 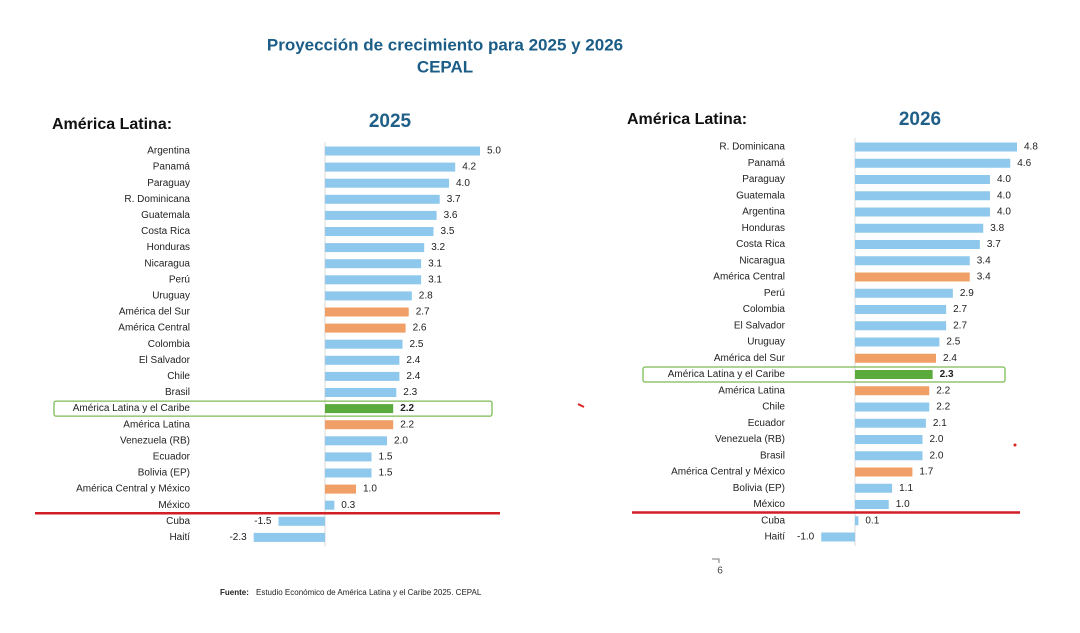 What do you see at coordinates (1024, 163) in the screenshot?
I see `value-label: 4.6` at bounding box center [1024, 163].